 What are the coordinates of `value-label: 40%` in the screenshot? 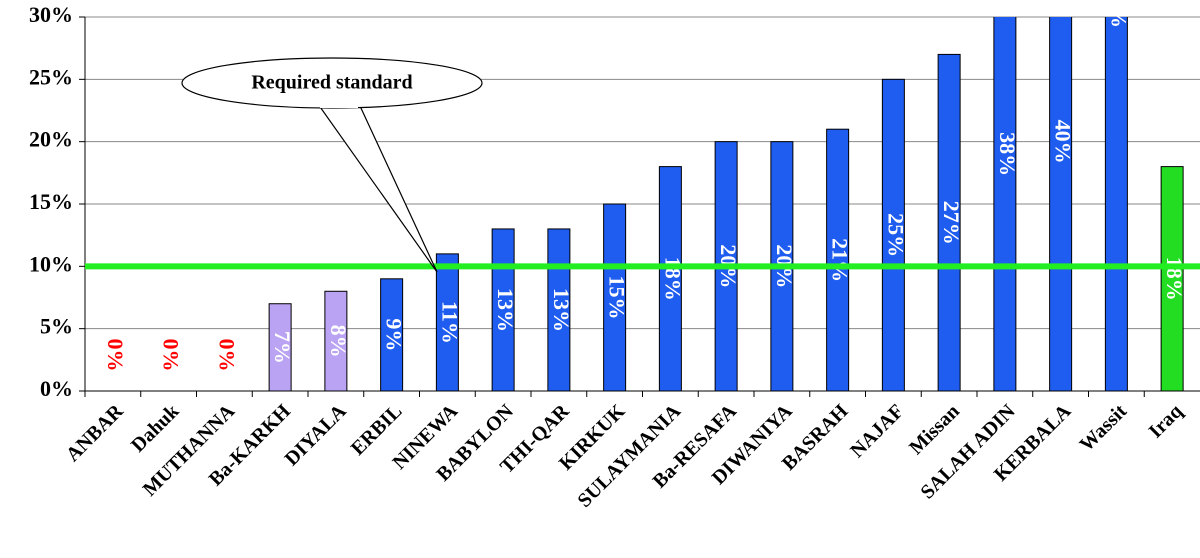 It's located at (1063, 142).